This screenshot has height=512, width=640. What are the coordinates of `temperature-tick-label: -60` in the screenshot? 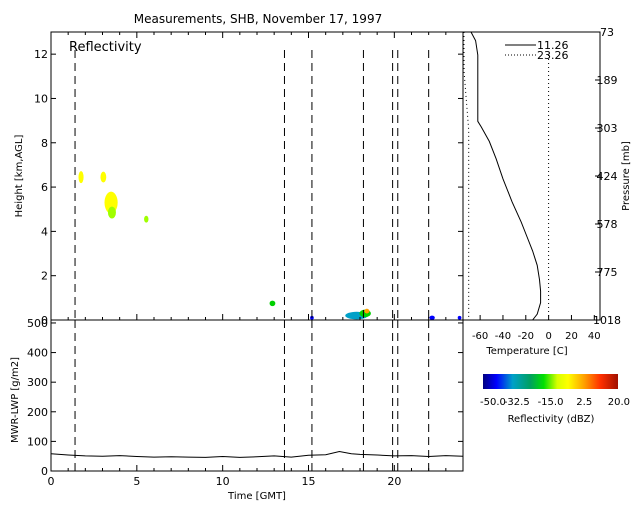 It's located at (480, 336).